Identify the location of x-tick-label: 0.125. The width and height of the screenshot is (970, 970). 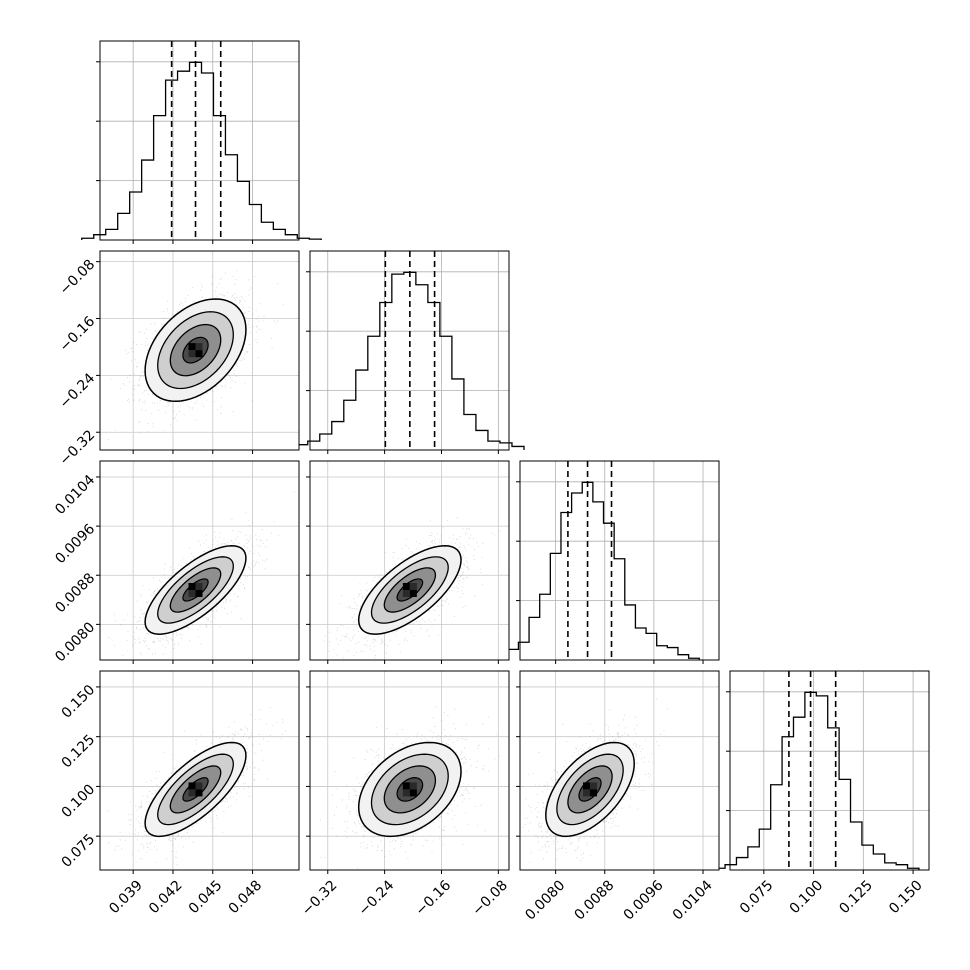
(856, 897).